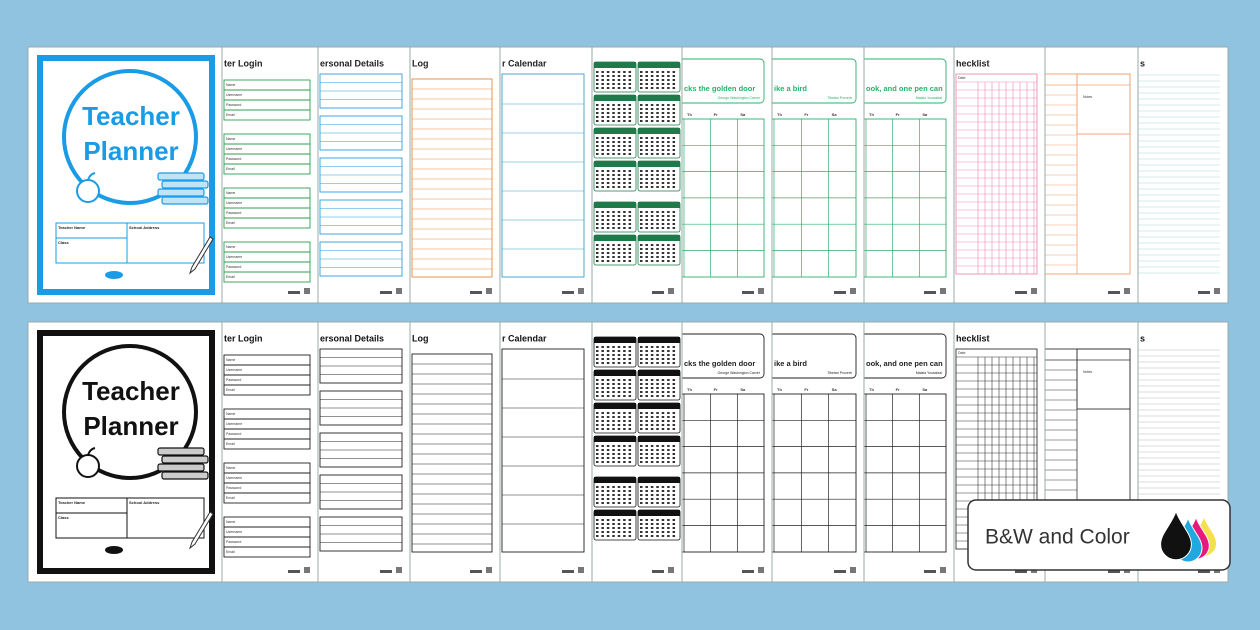 This screenshot has width=1260, height=630. Describe the element at coordinates (352, 338) in the screenshot. I see `page-title: ersonal Details` at that location.